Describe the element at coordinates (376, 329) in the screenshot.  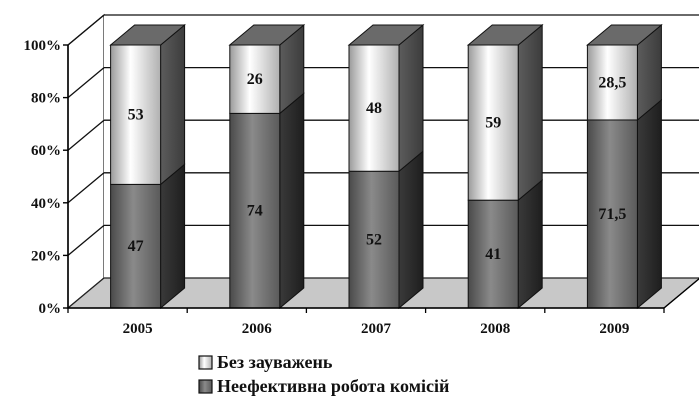
I see `x-tick-label-2007: 2007` at that location.